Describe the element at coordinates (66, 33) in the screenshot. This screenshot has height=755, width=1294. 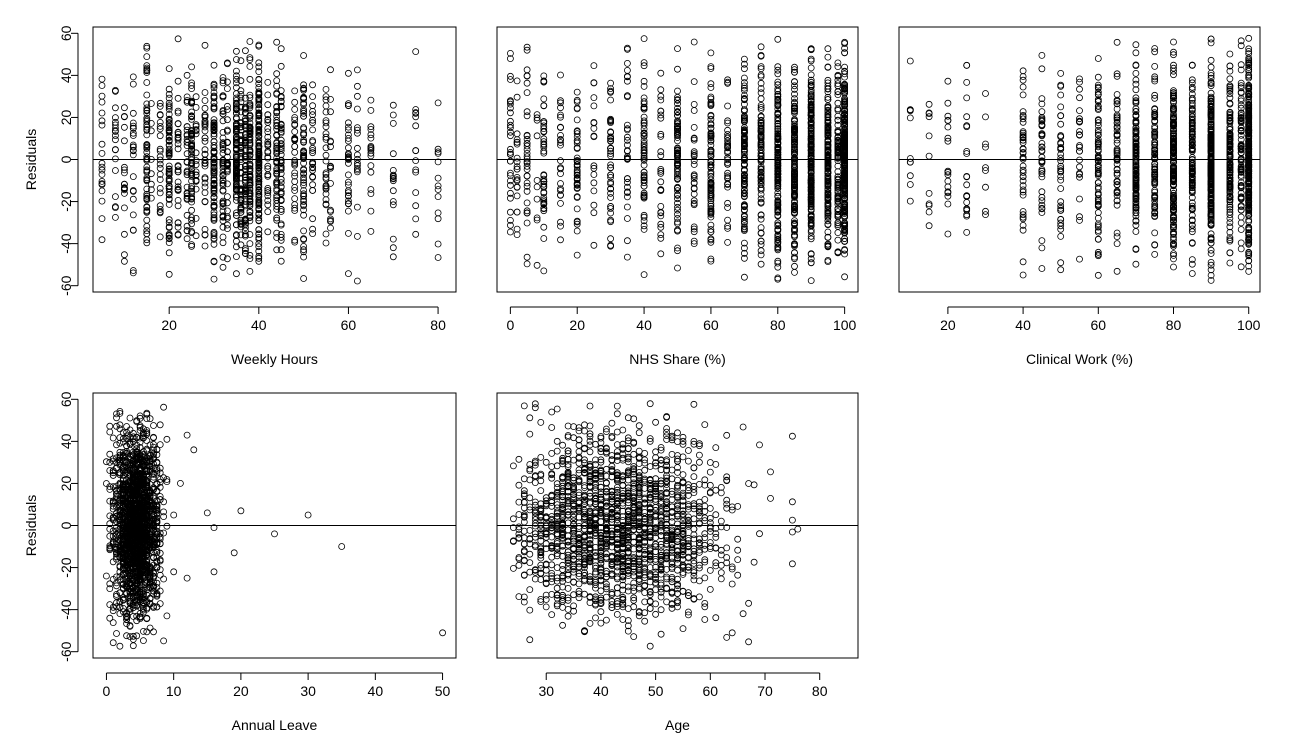
I see `y-tick-label: 60` at that location.